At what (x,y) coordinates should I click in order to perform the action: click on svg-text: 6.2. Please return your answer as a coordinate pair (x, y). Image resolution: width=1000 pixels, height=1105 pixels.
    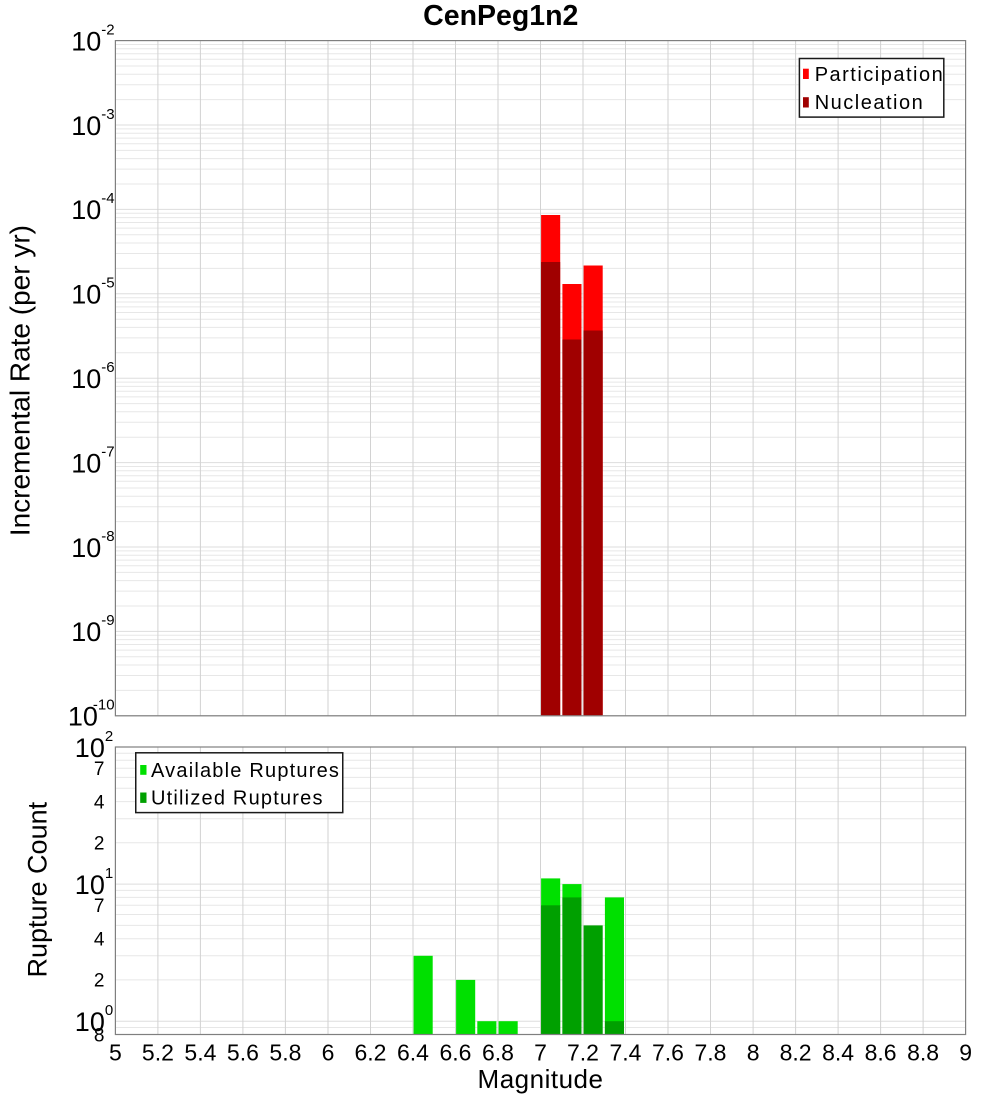
    Looking at the image, I should click on (371, 1053).